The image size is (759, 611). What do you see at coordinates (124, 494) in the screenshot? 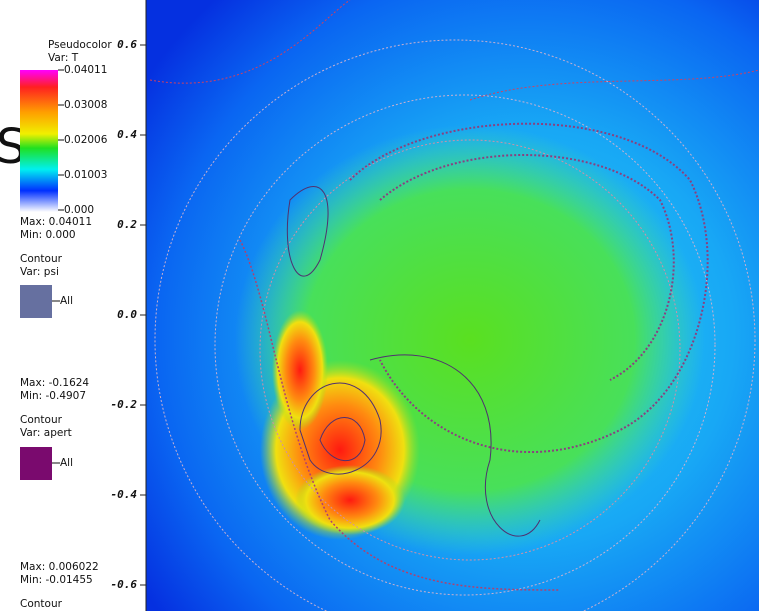
I see `y-tick-label: -0.4` at bounding box center [124, 494].